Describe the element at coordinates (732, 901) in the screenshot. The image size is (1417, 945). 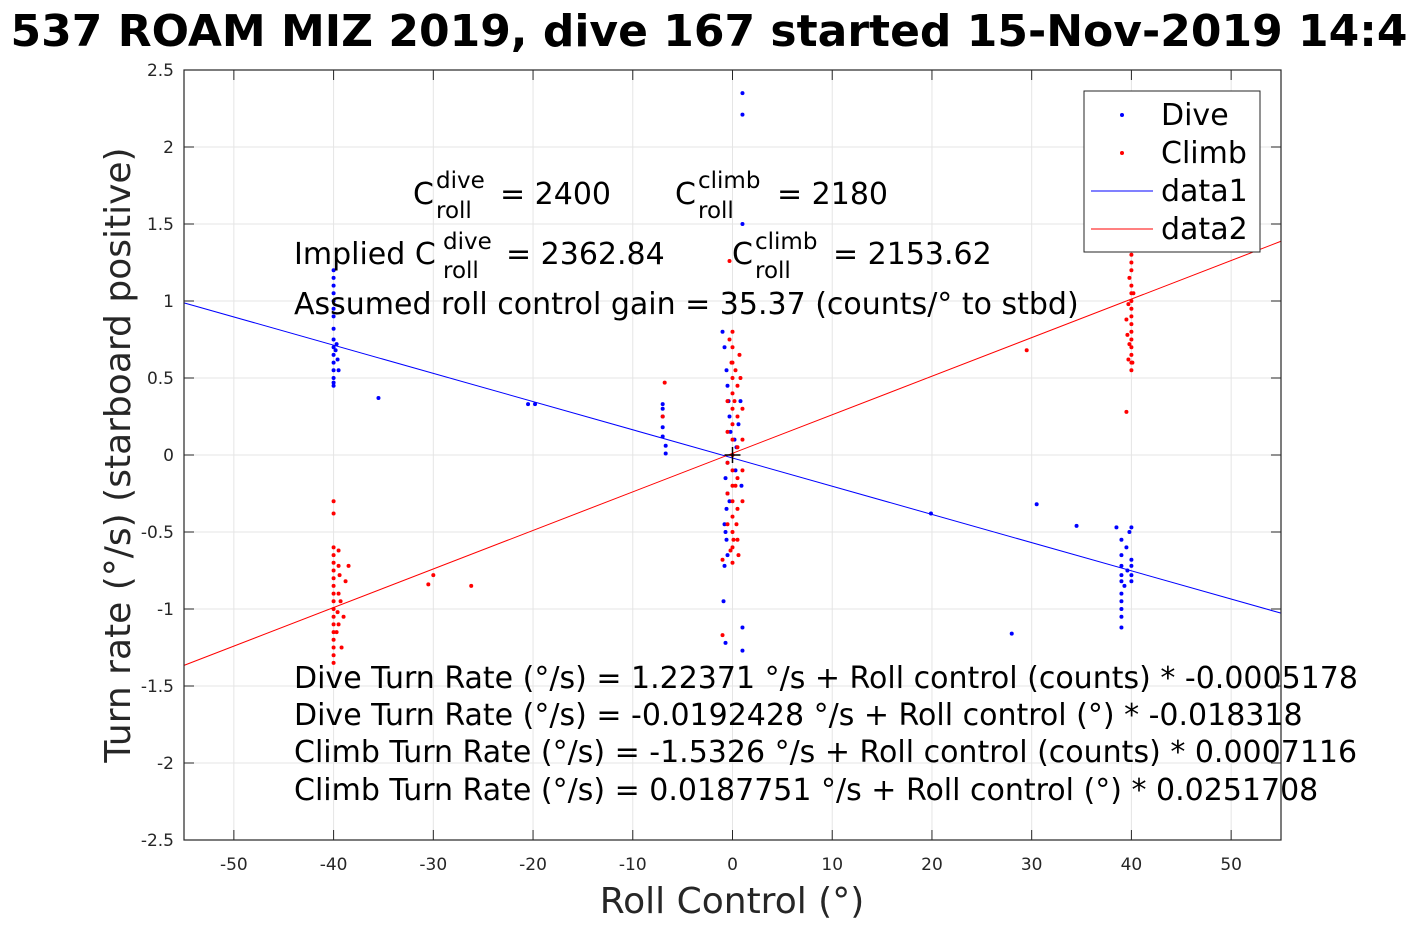
I see `x-axis-label: Roll Control (°)` at that location.